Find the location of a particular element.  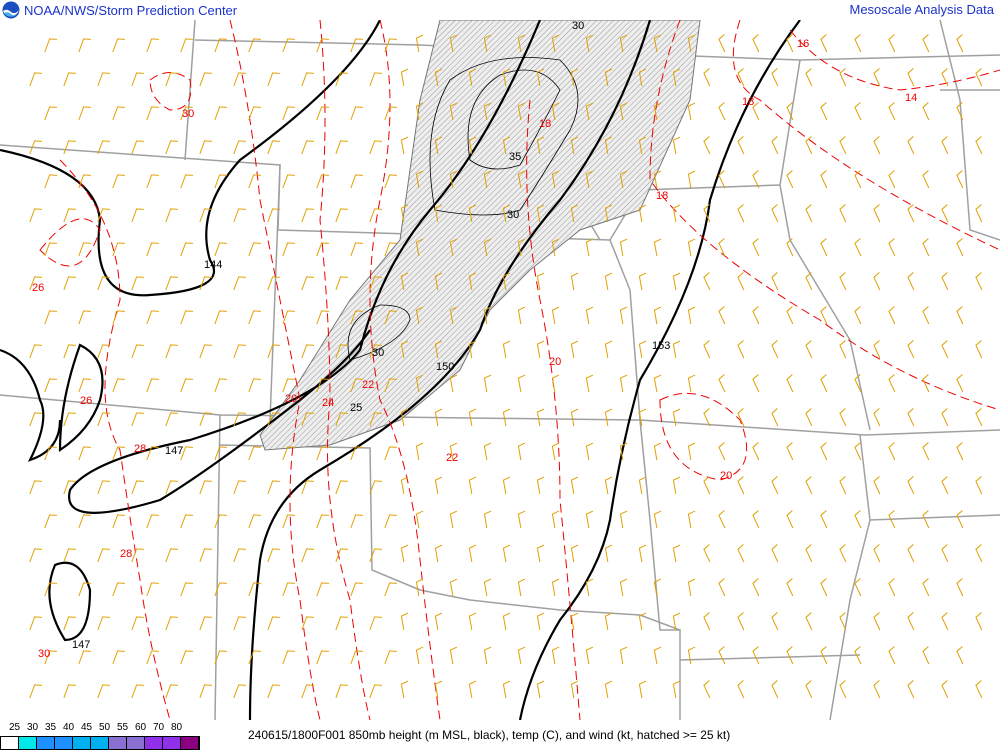

temp-label: 30 is located at coordinates (44, 654).